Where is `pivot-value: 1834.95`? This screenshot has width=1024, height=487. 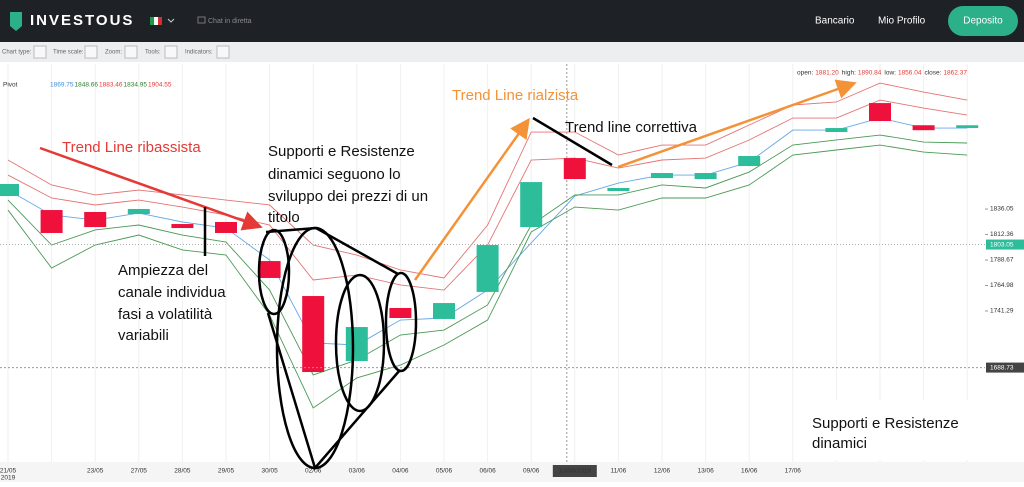 pivot-value: 1834.95 is located at coordinates (136, 85).